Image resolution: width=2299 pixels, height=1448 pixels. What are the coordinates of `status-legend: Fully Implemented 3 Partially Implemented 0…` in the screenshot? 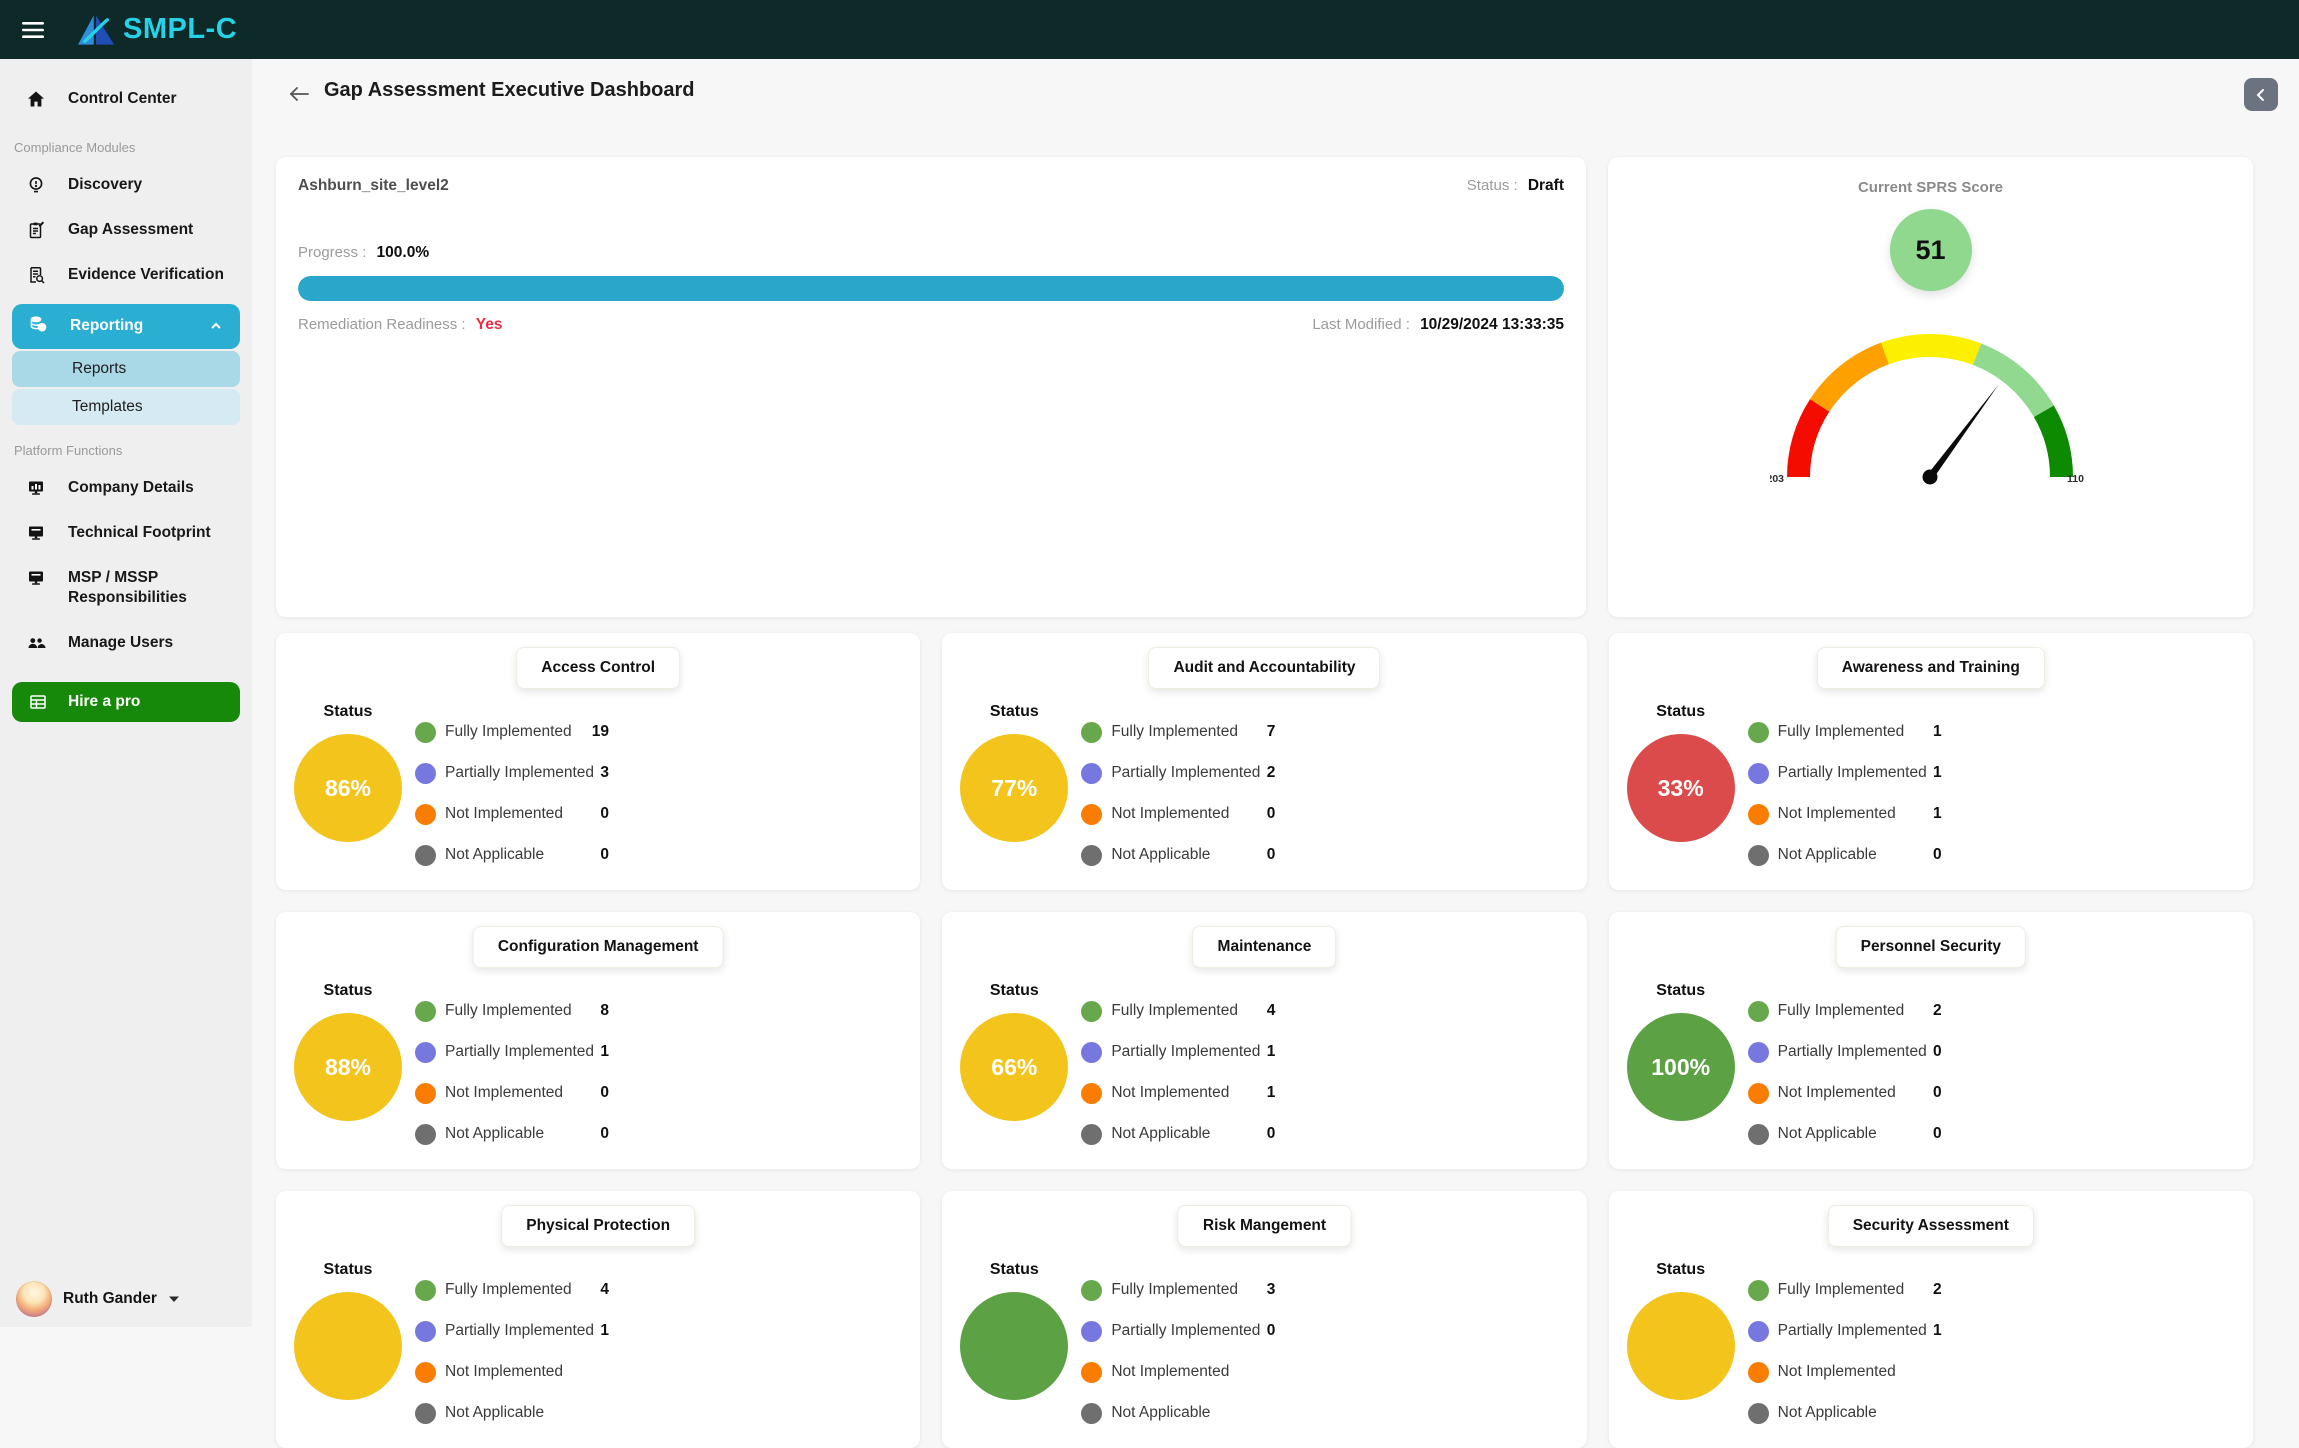 It's located at (1178, 1351).